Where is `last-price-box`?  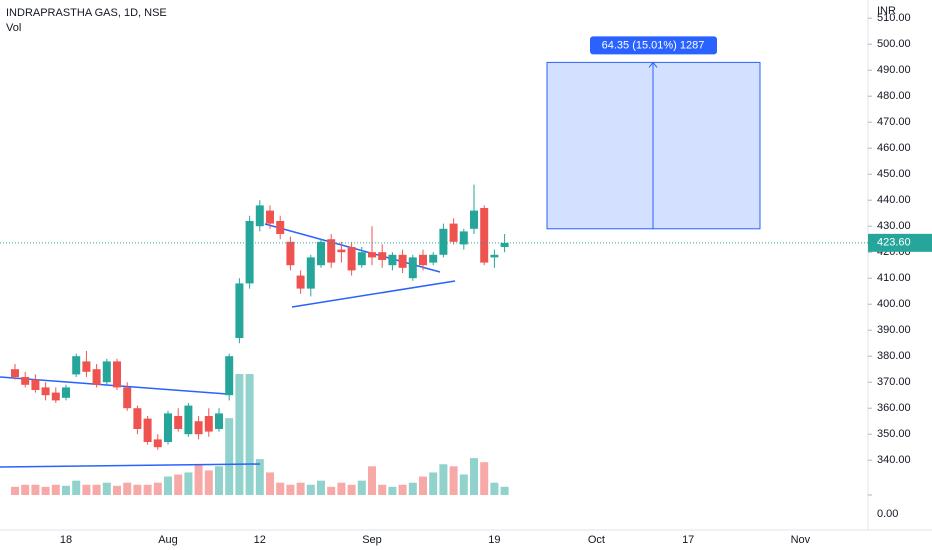
last-price-box is located at coordinates (900, 242).